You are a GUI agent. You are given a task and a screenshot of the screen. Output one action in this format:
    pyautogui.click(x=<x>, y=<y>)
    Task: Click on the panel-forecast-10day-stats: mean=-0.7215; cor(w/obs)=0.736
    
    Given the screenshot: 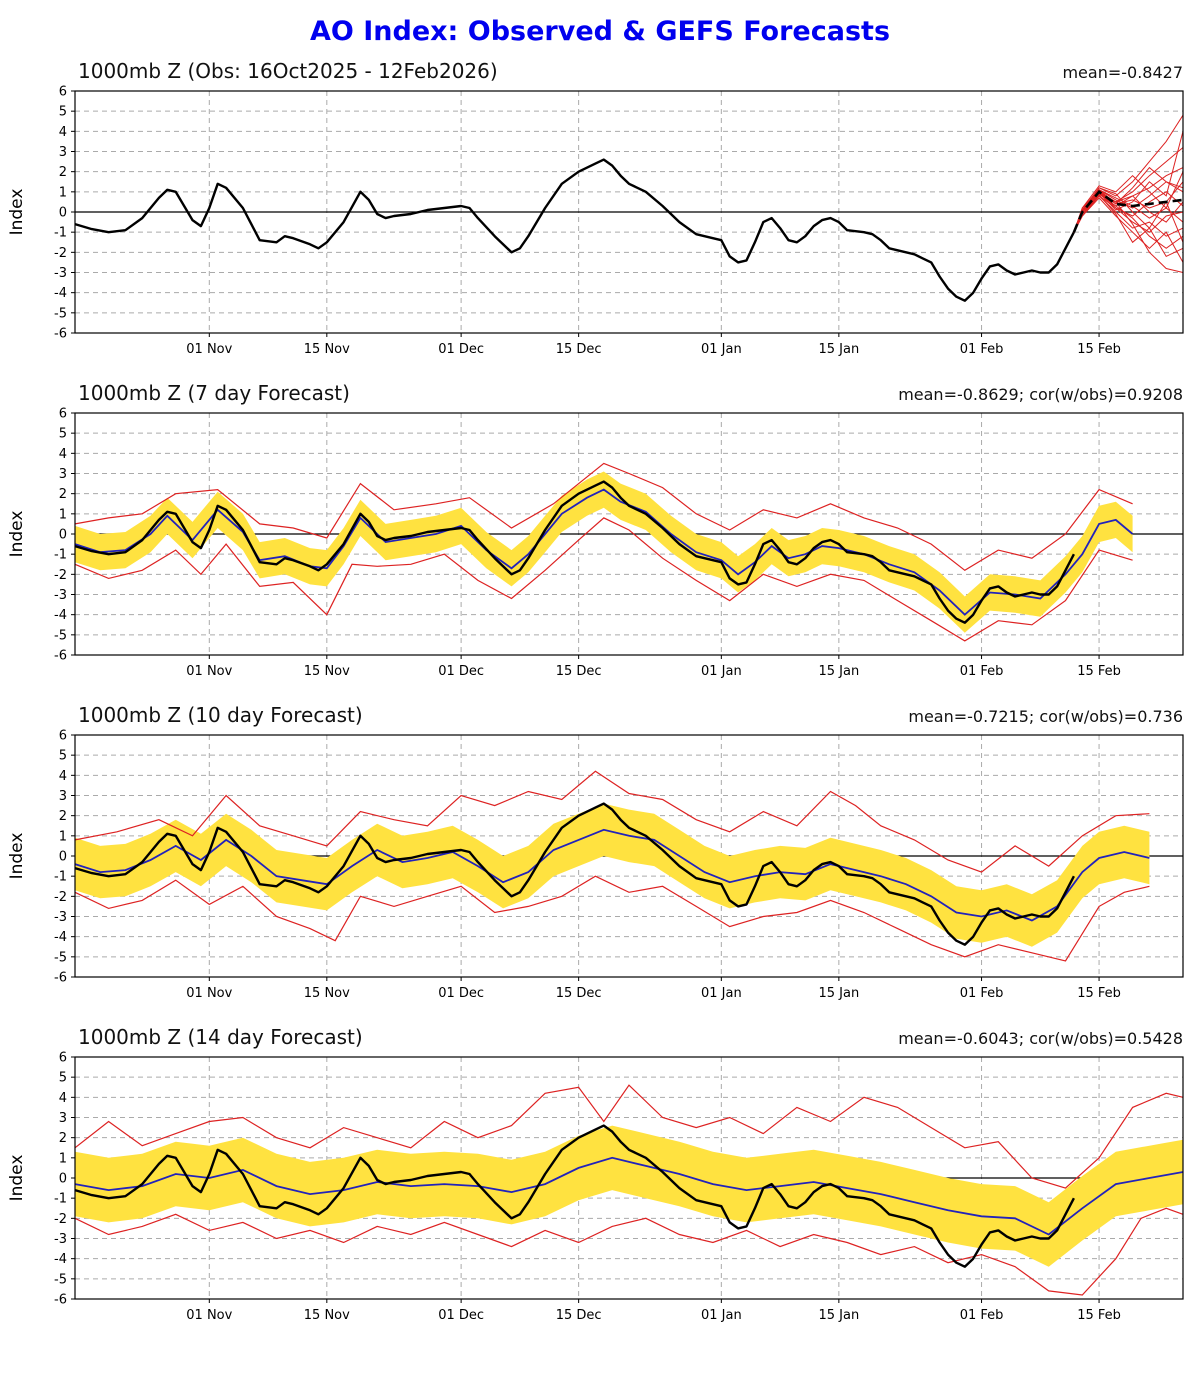 What is the action you would take?
    pyautogui.click(x=1045, y=716)
    